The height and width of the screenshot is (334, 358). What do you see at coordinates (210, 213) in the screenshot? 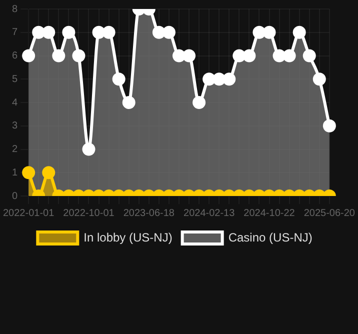
I see `x-tick-label: 2024-02-13` at bounding box center [210, 213].